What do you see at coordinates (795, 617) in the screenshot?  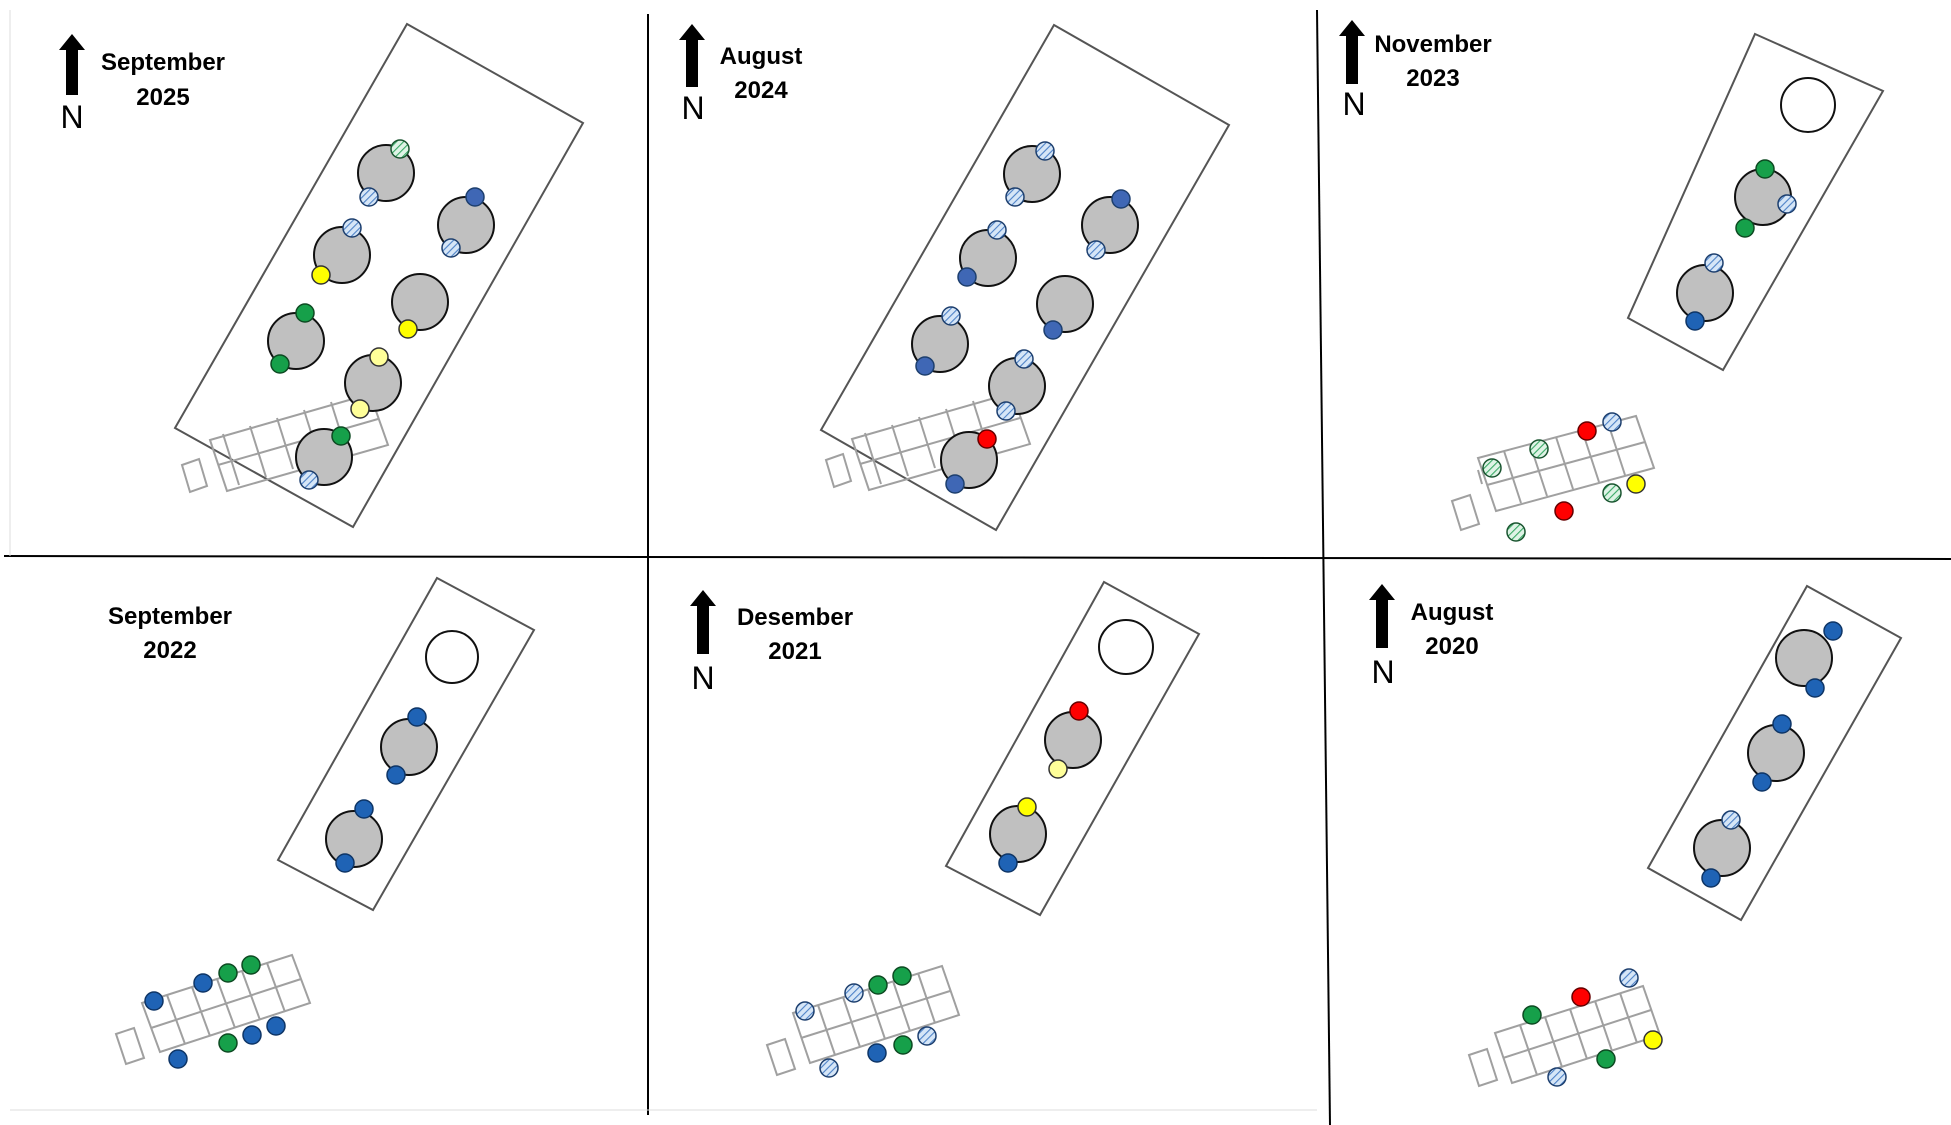 I see `panel-month: Desember` at bounding box center [795, 617].